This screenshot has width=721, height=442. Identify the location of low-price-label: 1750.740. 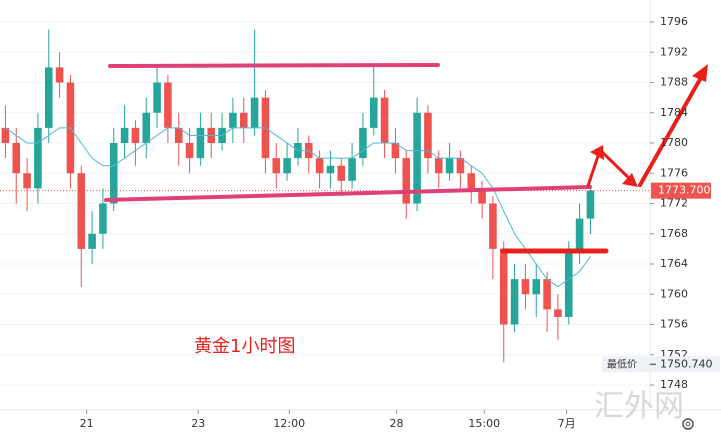
(686, 363).